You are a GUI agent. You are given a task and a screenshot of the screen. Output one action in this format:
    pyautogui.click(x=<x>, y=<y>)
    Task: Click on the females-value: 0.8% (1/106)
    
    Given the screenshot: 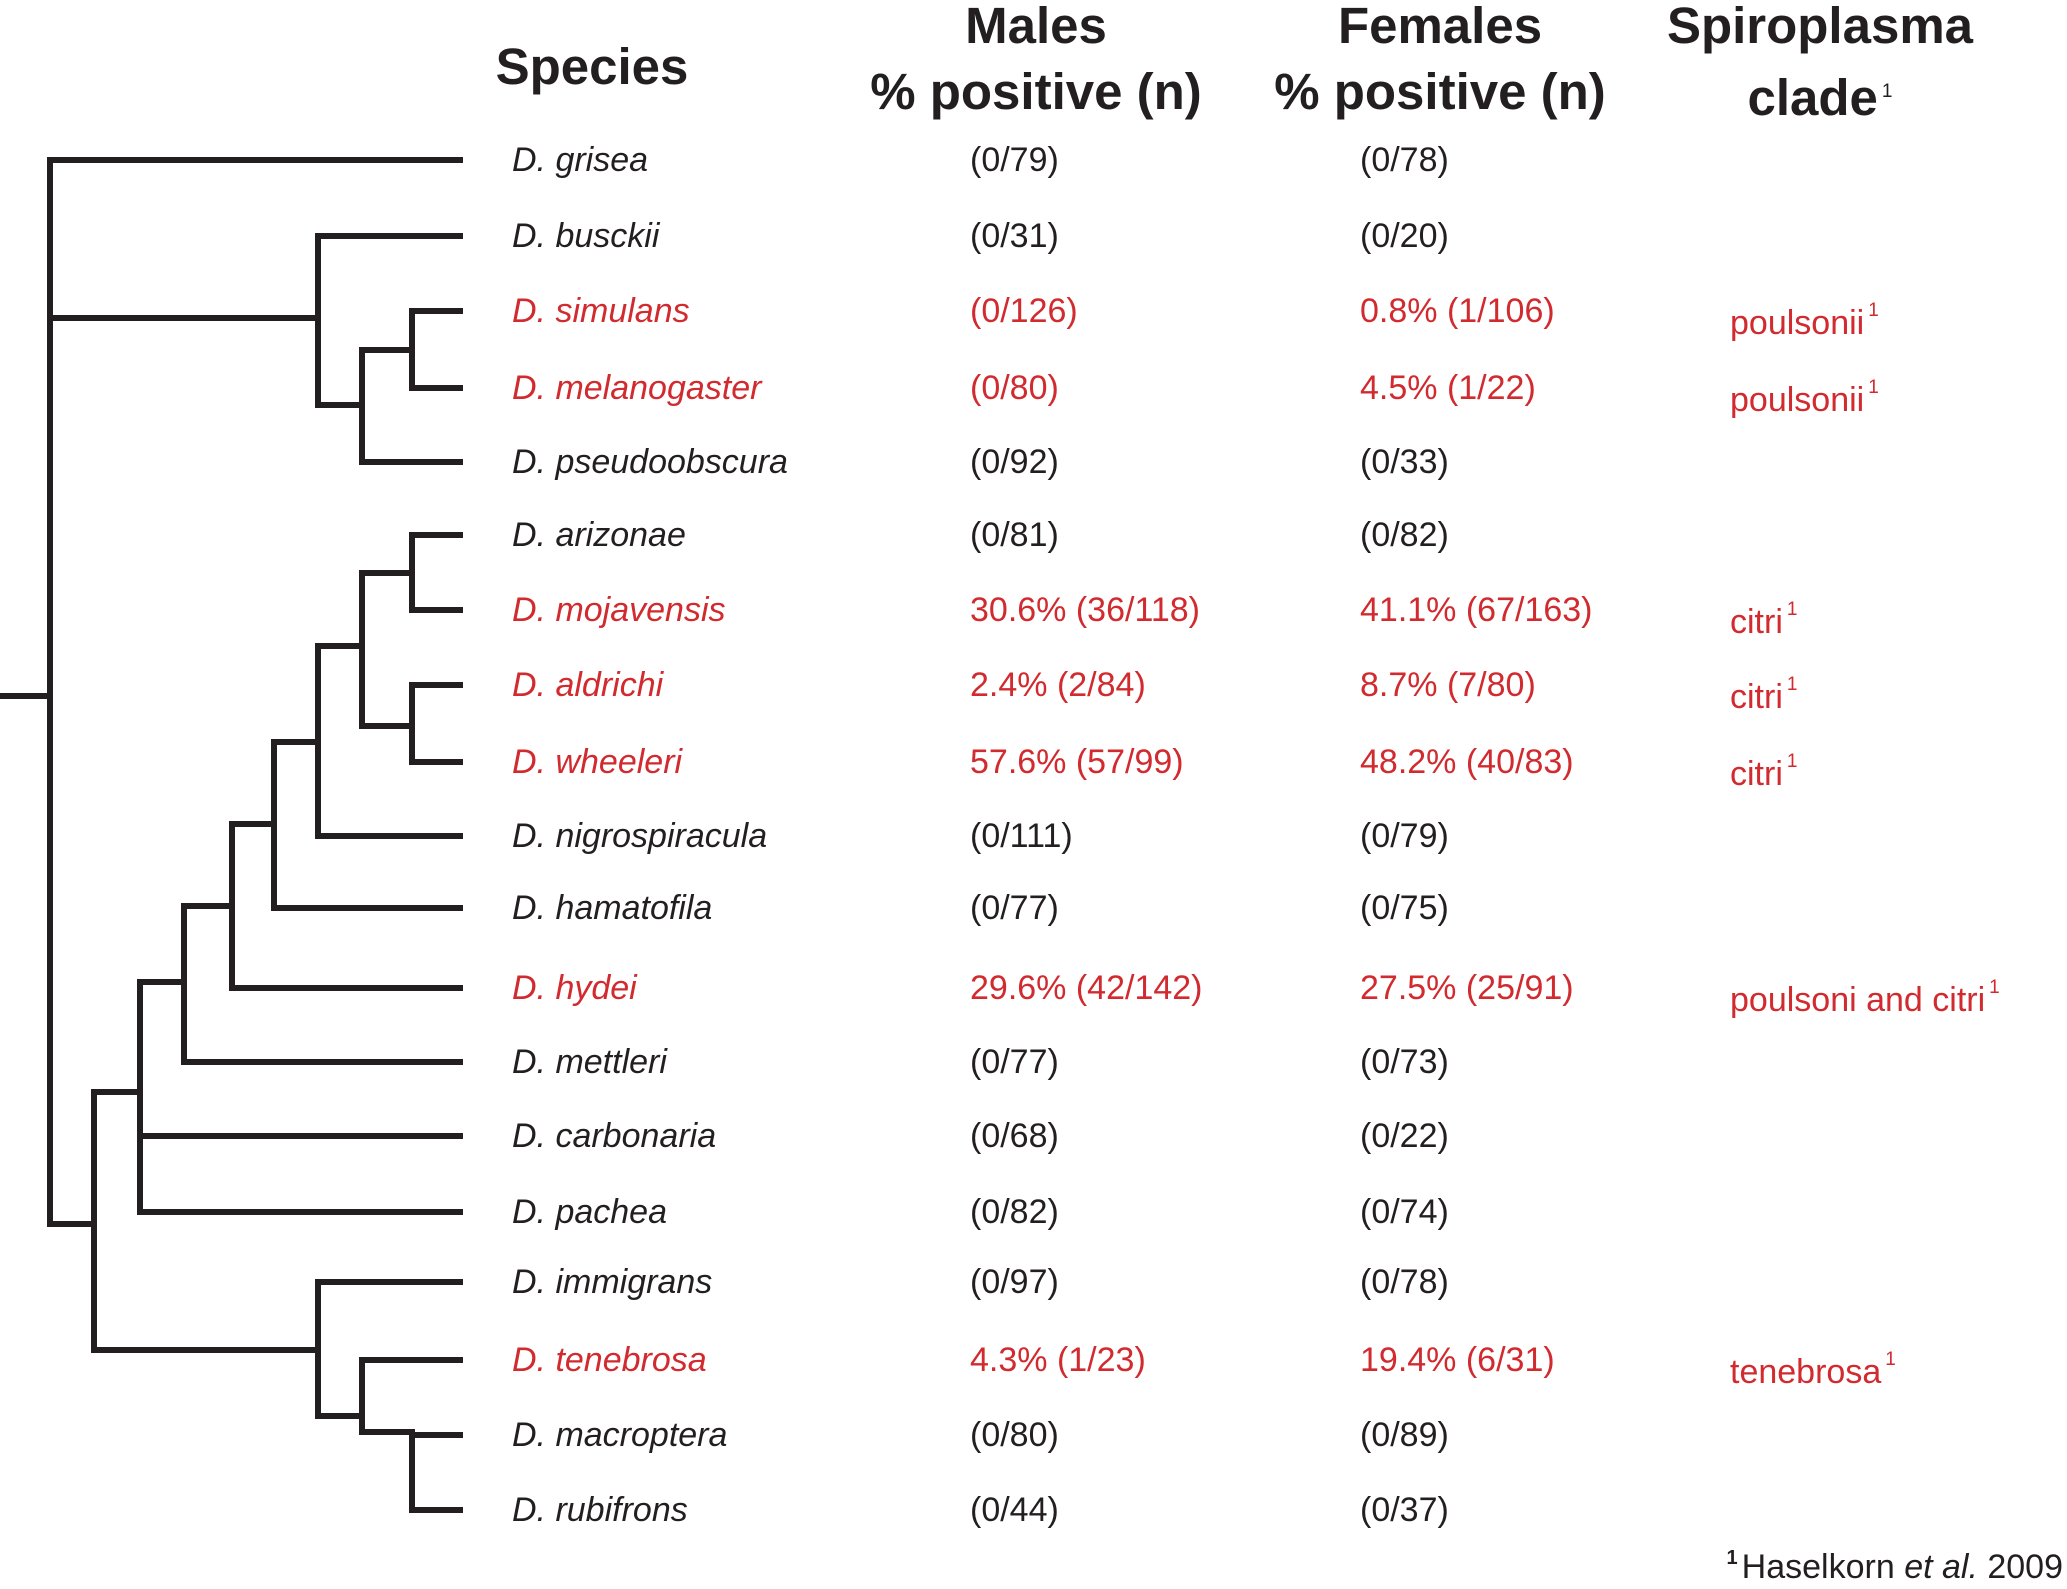 What is the action you would take?
    pyautogui.click(x=1457, y=311)
    